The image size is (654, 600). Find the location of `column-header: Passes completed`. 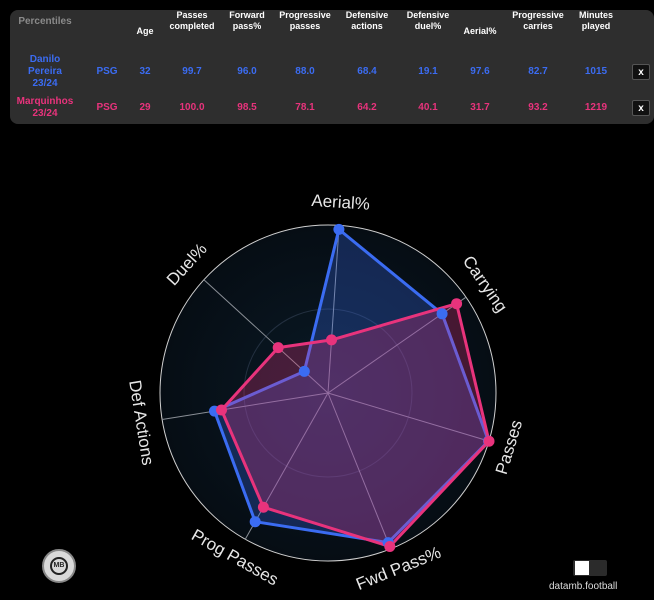

column-header: Passes completed is located at coordinates (192, 20).